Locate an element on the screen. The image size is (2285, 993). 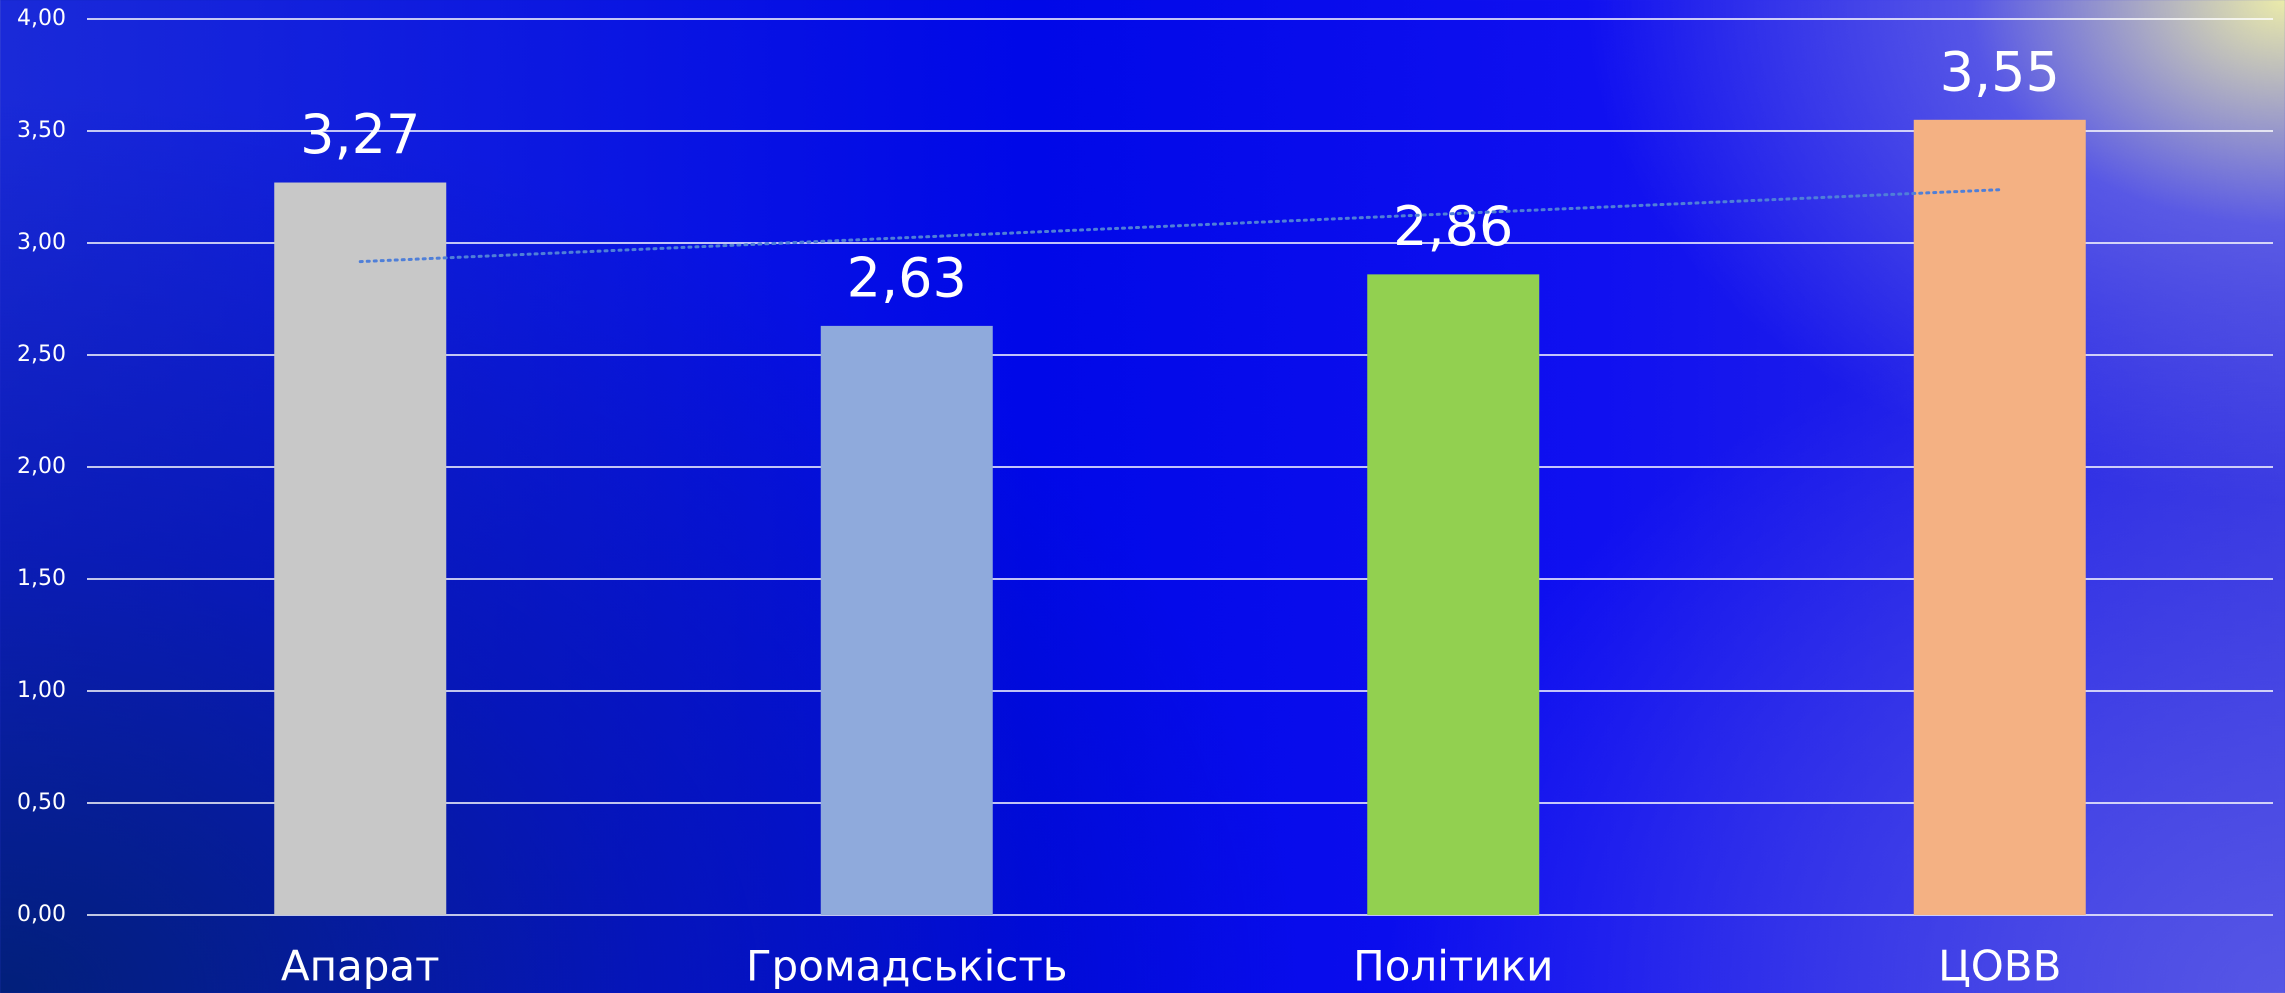
y-tick-label: 1,50 is located at coordinates (41, 578).